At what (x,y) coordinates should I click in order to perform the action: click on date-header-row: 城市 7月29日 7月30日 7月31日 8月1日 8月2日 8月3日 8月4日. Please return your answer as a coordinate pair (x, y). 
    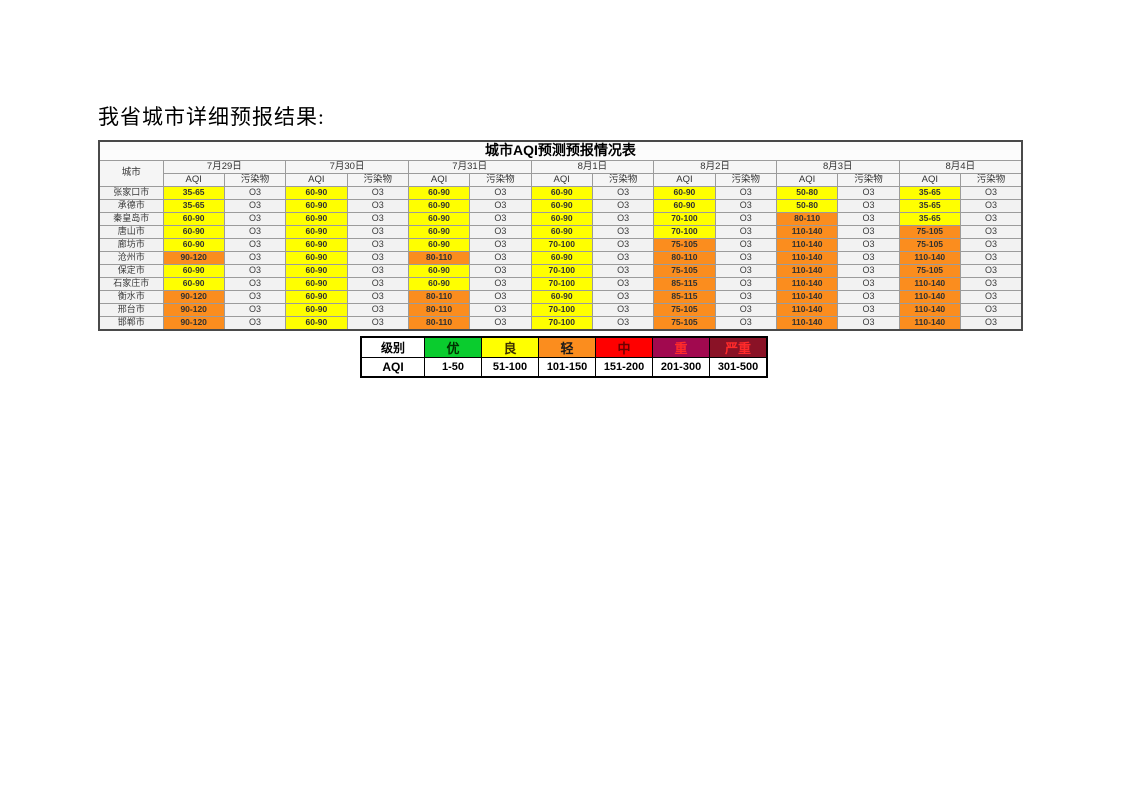
    Looking at the image, I should click on (560, 173).